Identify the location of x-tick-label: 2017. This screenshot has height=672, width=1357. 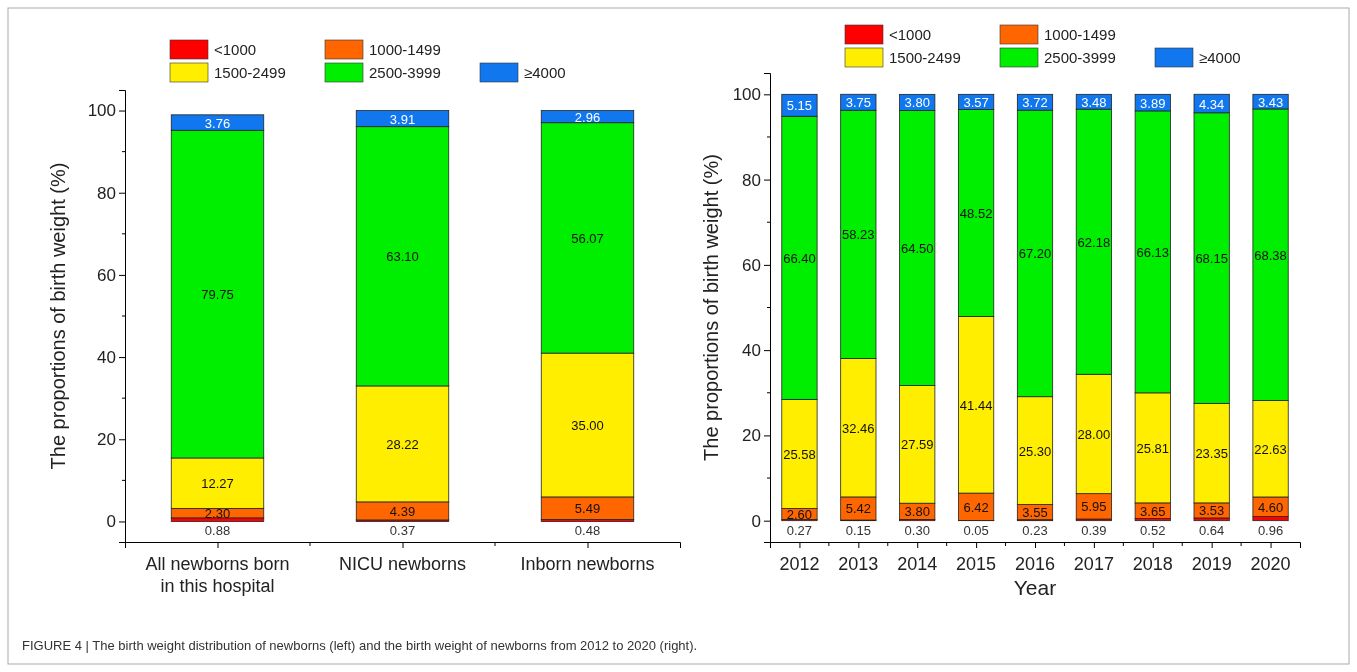
(1093, 564).